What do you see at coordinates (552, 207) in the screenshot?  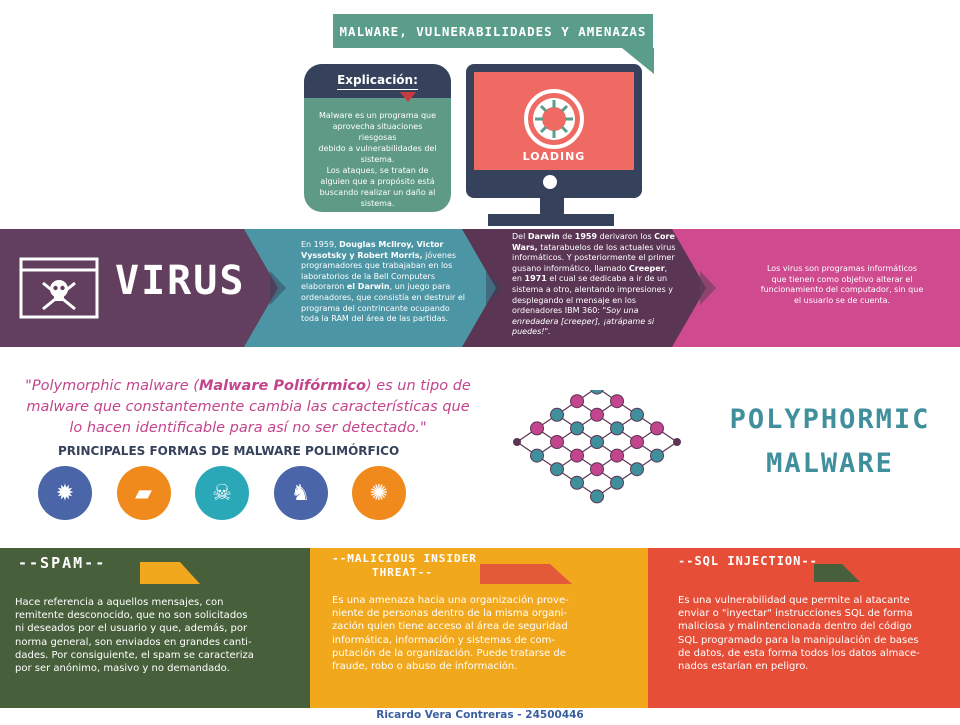 I see `monitor-stand` at bounding box center [552, 207].